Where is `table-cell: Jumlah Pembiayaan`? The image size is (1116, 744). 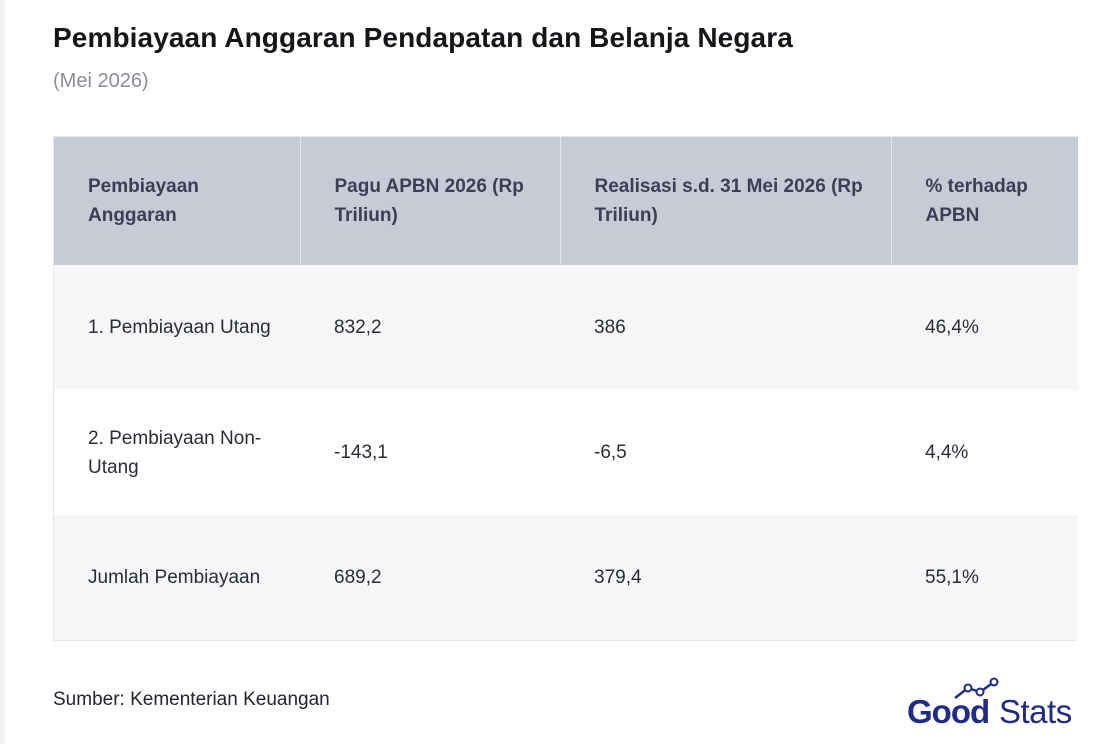
table-cell: Jumlah Pembiayaan is located at coordinates (177, 577).